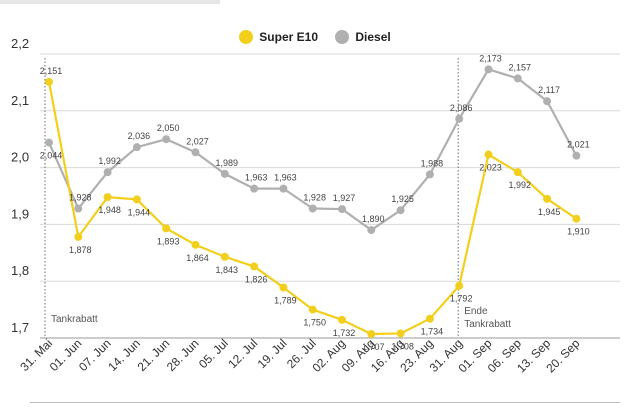 The height and width of the screenshot is (412, 630). Describe the element at coordinates (168, 128) in the screenshot. I see `data-label: 2,050` at that location.